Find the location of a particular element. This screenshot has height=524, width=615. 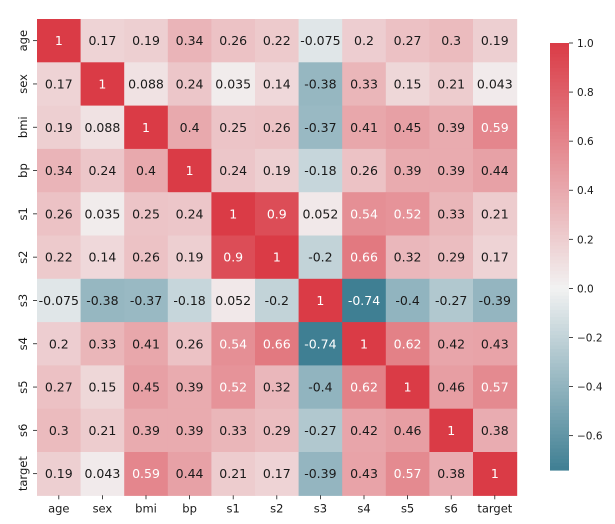

cell-value-bmi-s3: -0.37 is located at coordinates (320, 127).